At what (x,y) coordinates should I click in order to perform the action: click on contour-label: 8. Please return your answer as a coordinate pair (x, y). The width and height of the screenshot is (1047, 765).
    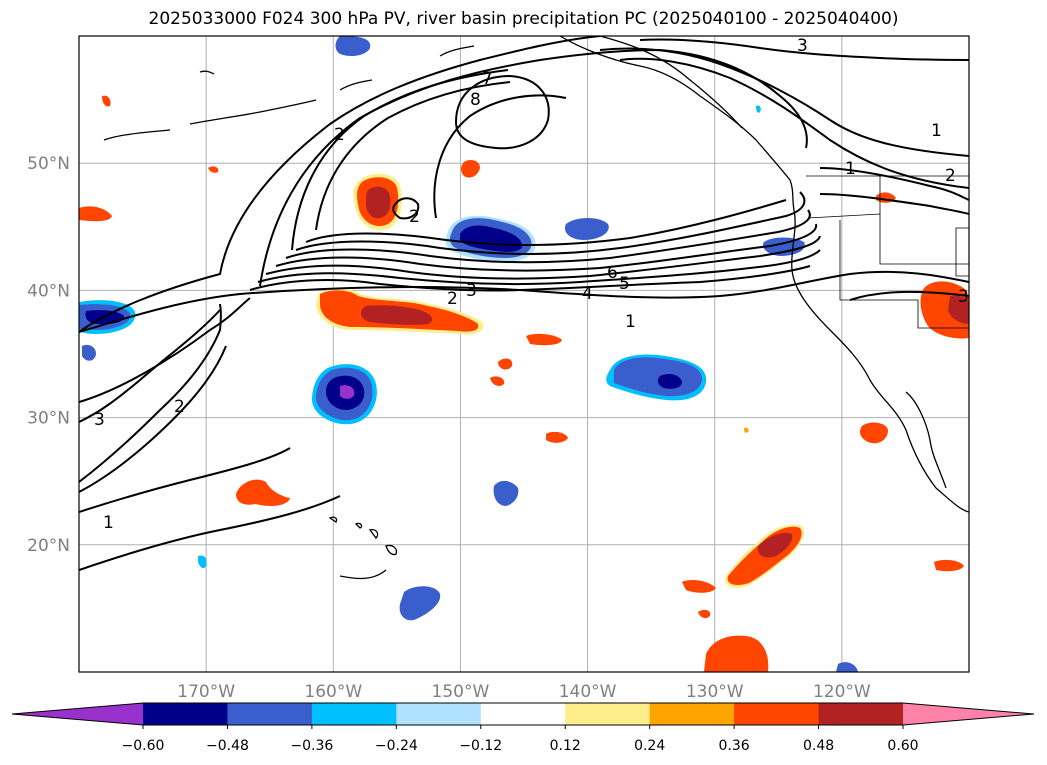
    Looking at the image, I should click on (475, 100).